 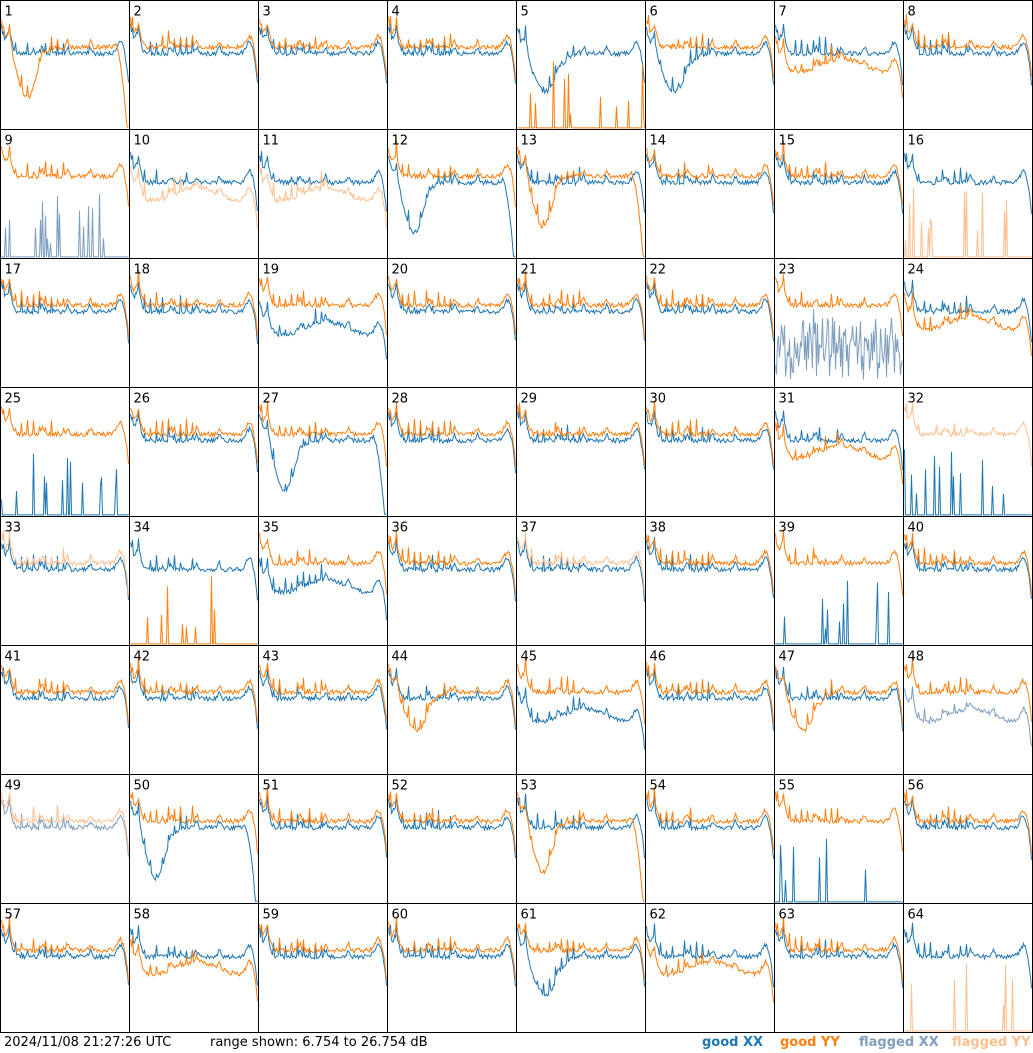 I want to click on panel-12: 12, so click(x=452, y=194).